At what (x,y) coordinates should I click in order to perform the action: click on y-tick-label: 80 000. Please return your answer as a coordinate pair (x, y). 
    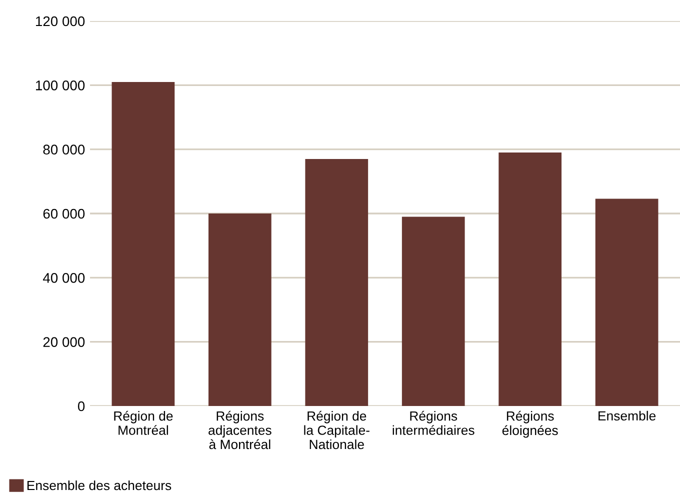
    Looking at the image, I should click on (64, 149).